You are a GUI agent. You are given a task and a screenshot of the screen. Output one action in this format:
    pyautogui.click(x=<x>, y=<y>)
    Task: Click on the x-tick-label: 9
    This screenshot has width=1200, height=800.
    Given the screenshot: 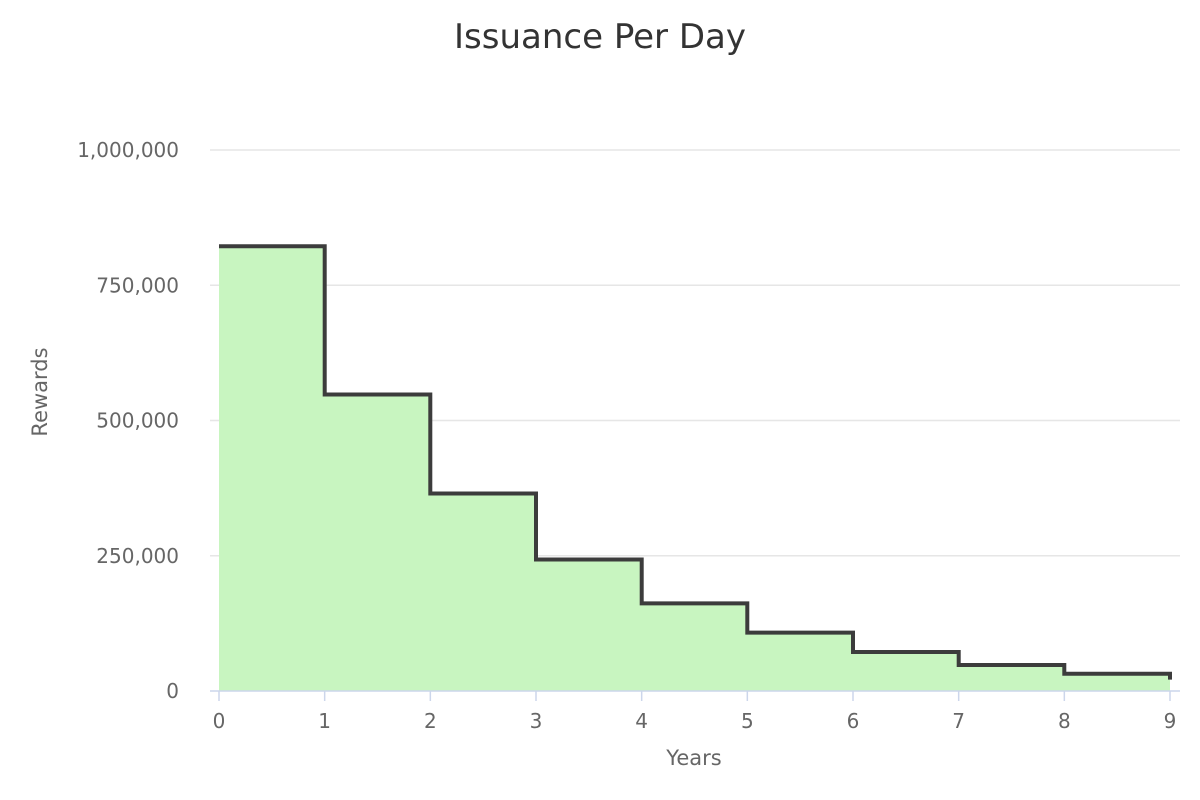 What is the action you would take?
    pyautogui.click(x=1170, y=721)
    